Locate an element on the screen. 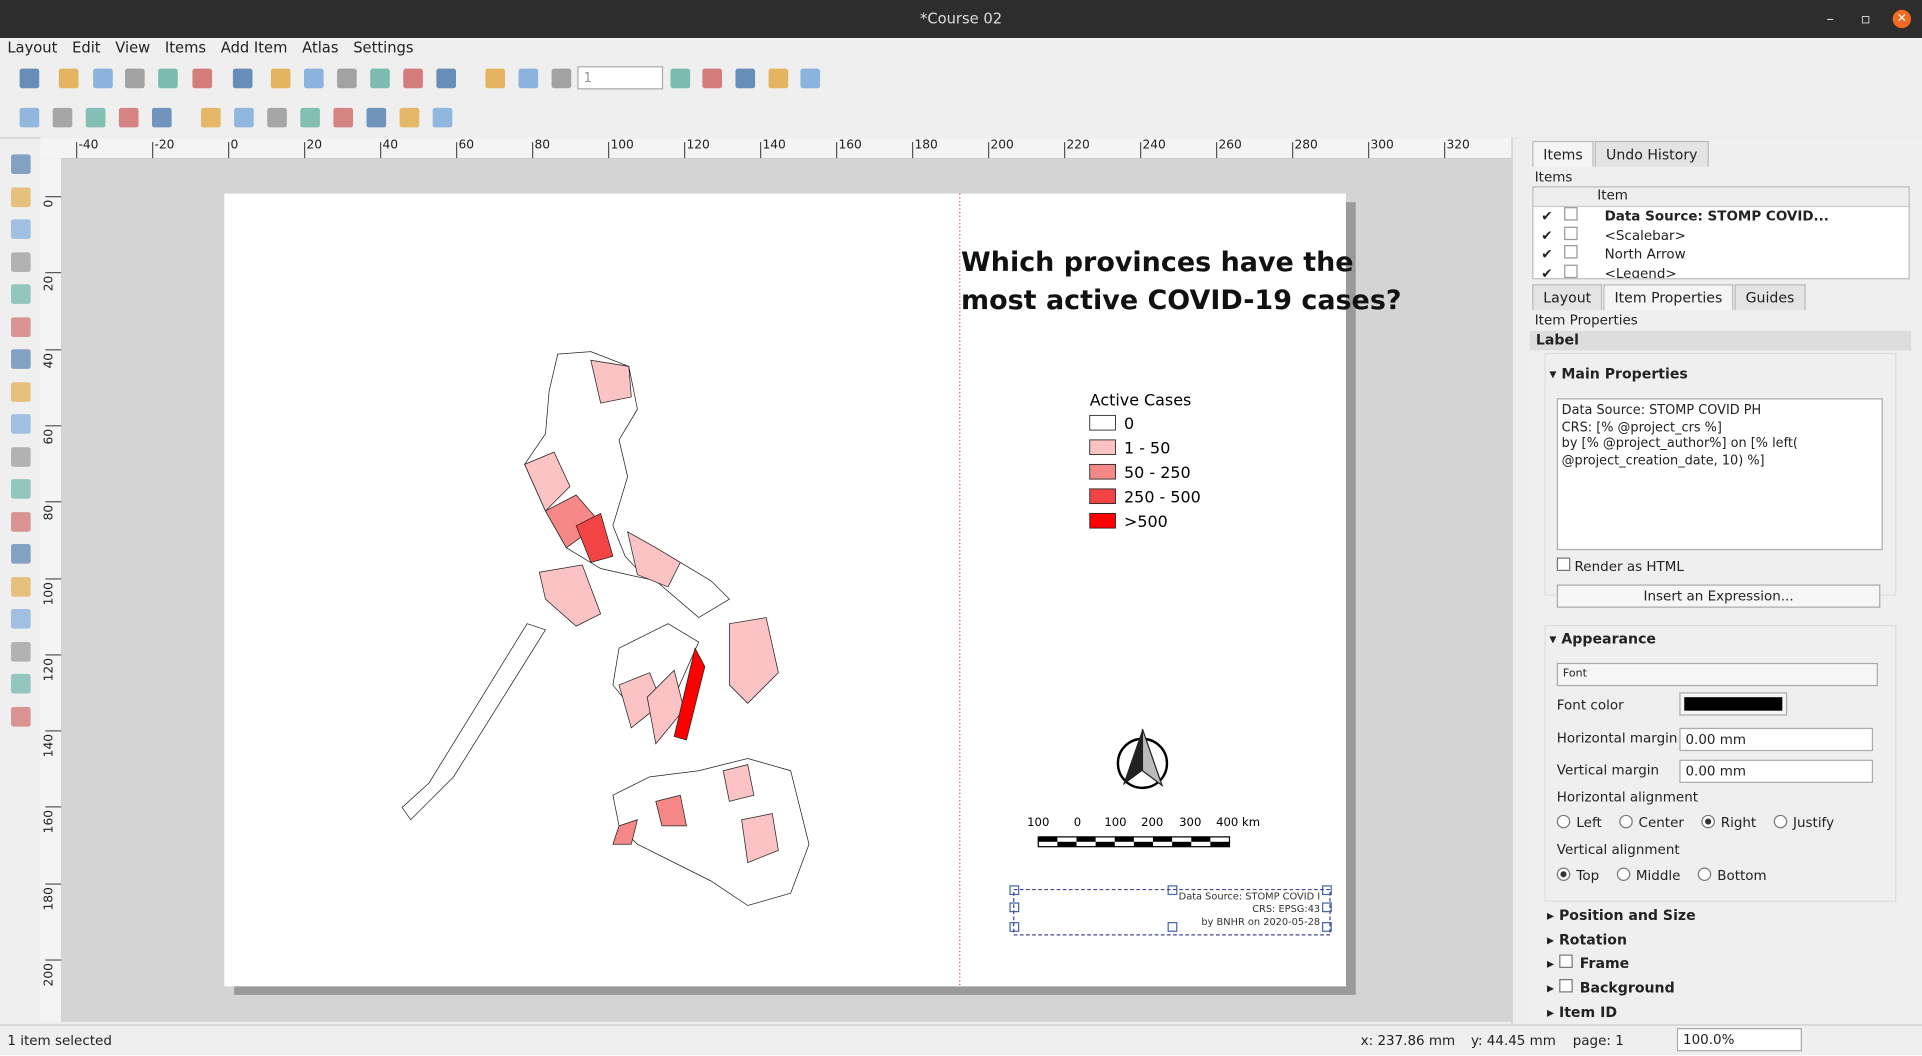  menu-item: Atlas is located at coordinates (320, 48).